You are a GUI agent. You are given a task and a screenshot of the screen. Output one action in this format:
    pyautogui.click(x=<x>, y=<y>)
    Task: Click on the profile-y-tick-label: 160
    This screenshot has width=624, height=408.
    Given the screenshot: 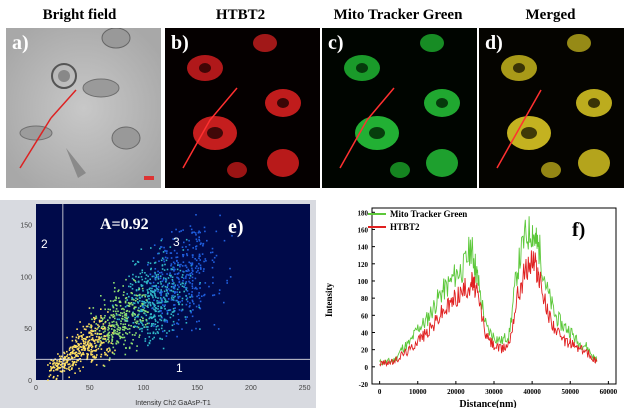 What is the action you would take?
    pyautogui.click(x=363, y=230)
    